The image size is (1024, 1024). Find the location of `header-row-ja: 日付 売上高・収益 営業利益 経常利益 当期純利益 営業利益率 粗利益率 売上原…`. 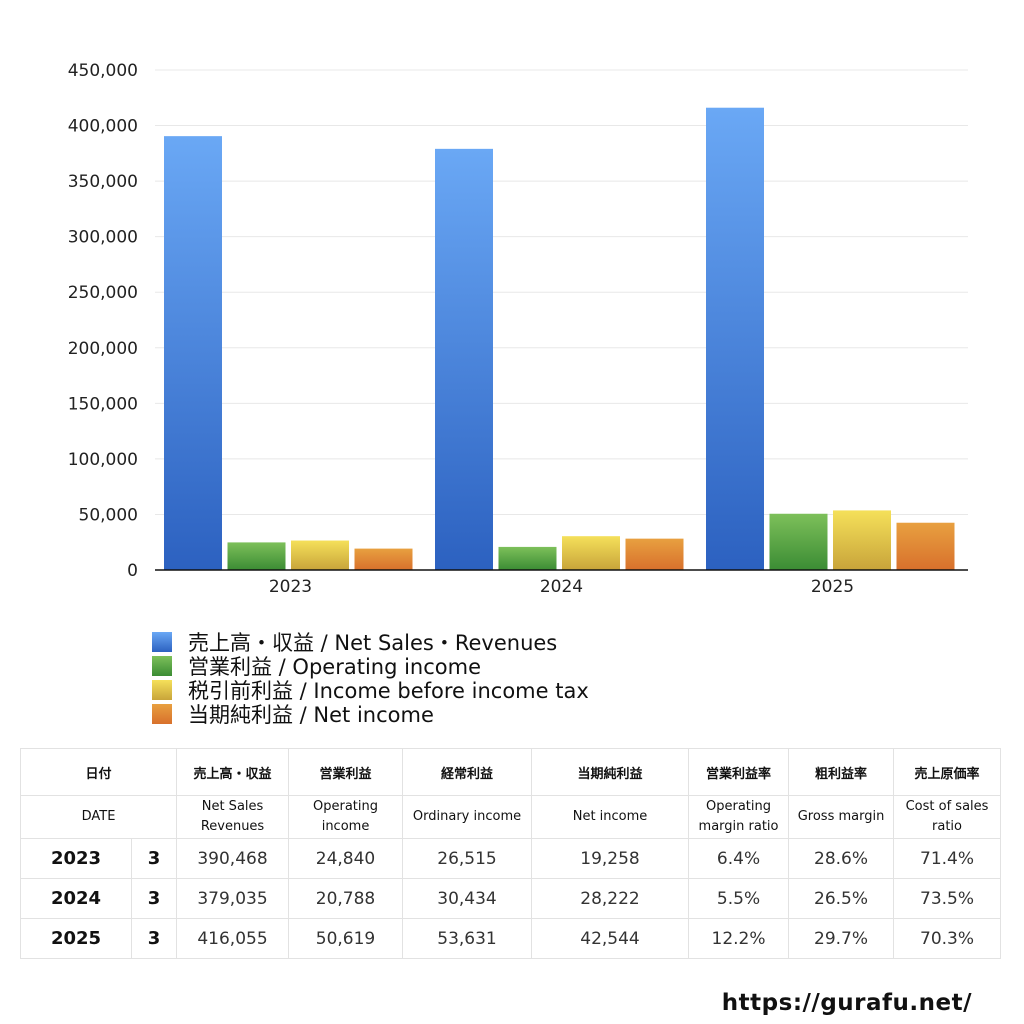

header-row-ja: 日付 売上高・収益 営業利益 経常利益 当期純利益 営業利益率 粗利益率 売上原… is located at coordinates (510, 772).